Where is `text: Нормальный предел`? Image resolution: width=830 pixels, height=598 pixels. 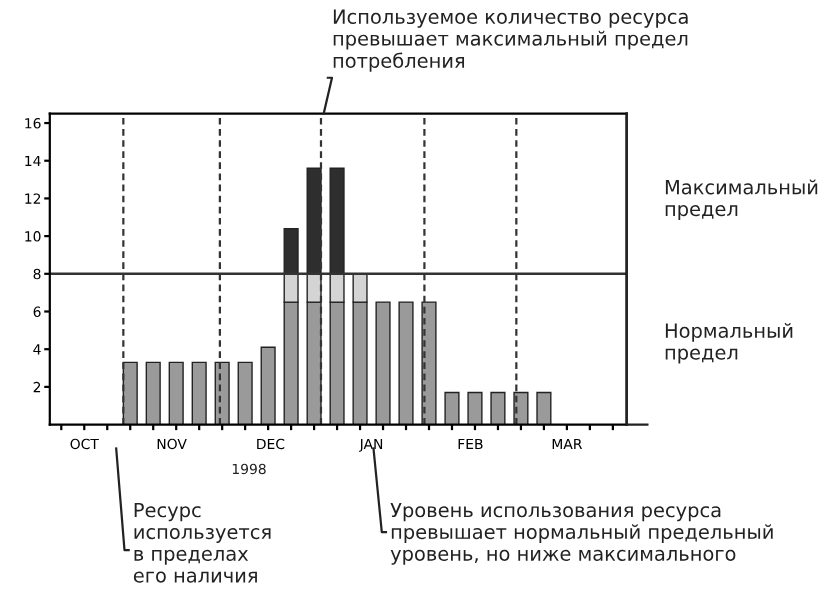 text: Нормальный предел is located at coordinates (729, 343).